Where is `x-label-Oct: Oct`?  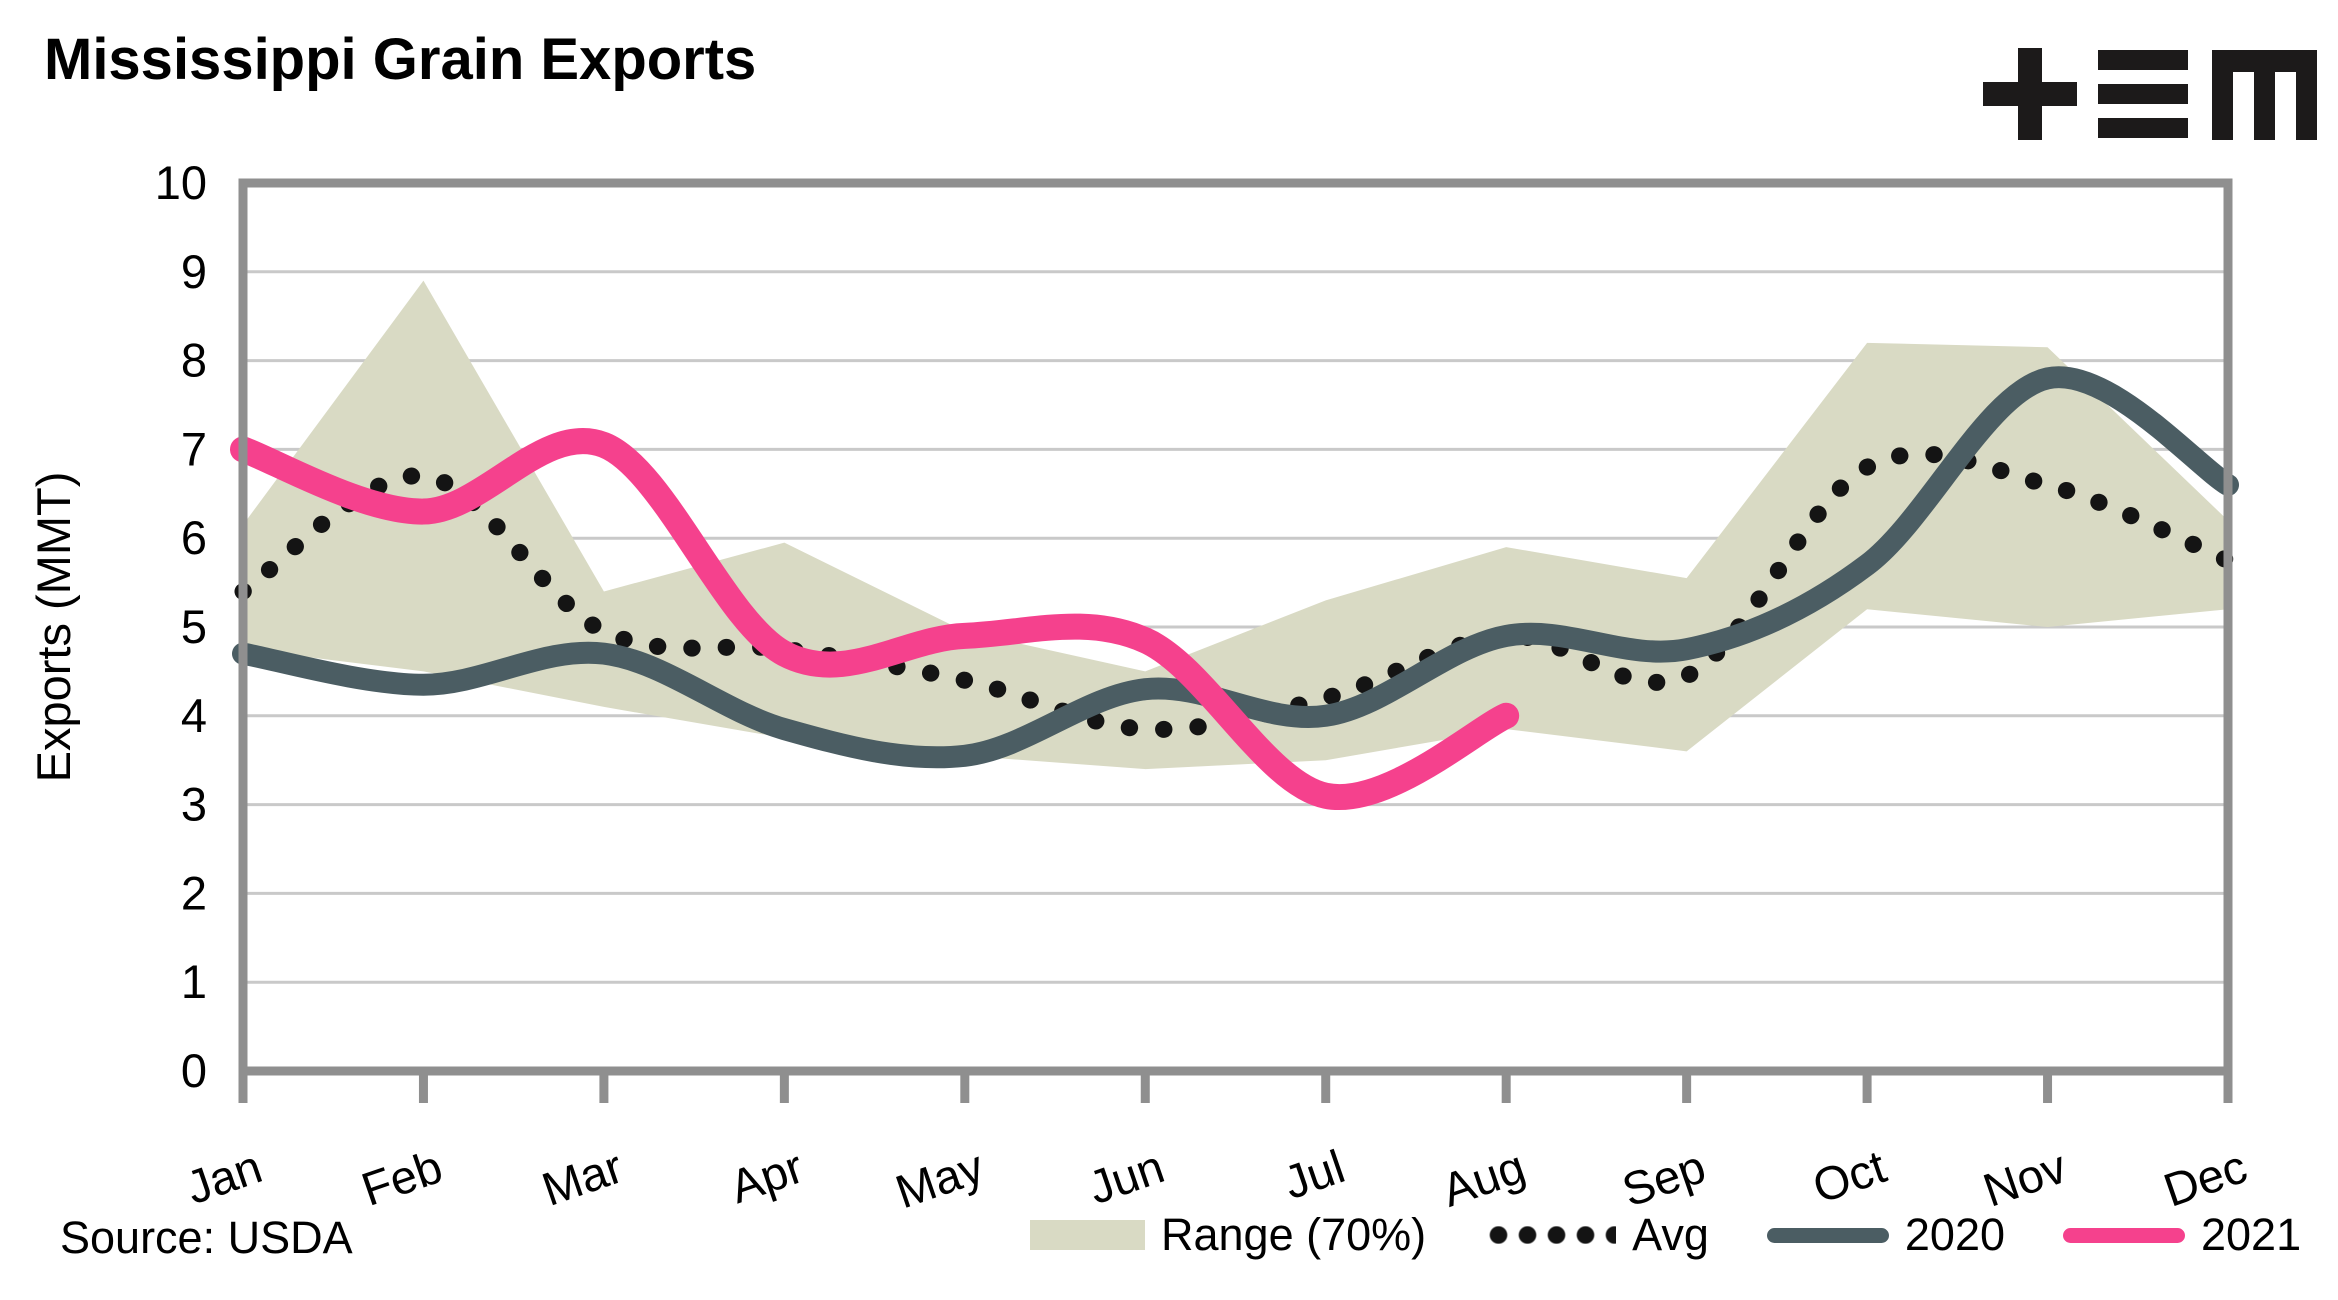
x-label-Oct: Oct is located at coordinates (1849, 1176).